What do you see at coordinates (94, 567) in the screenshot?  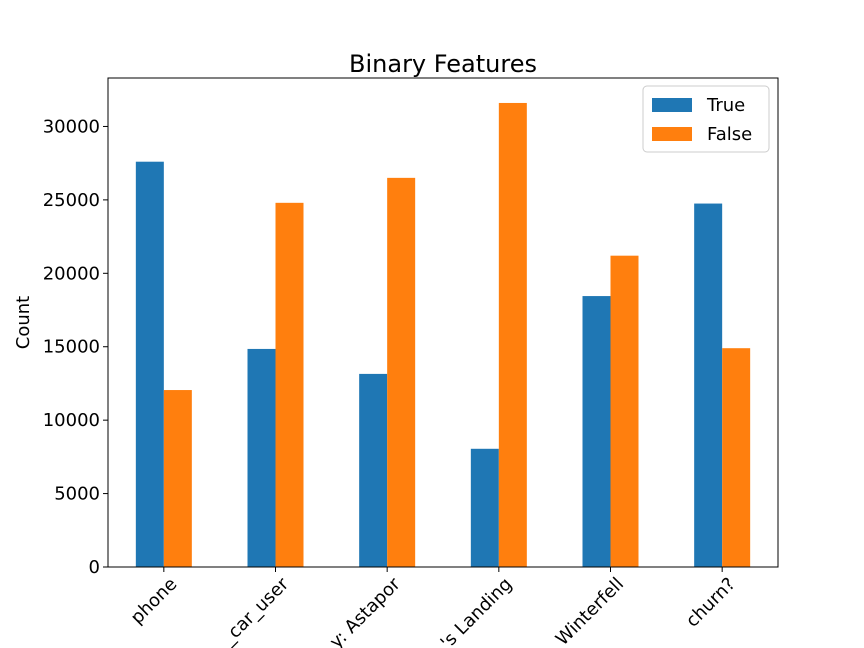 I see `y-tick-label: 0` at bounding box center [94, 567].